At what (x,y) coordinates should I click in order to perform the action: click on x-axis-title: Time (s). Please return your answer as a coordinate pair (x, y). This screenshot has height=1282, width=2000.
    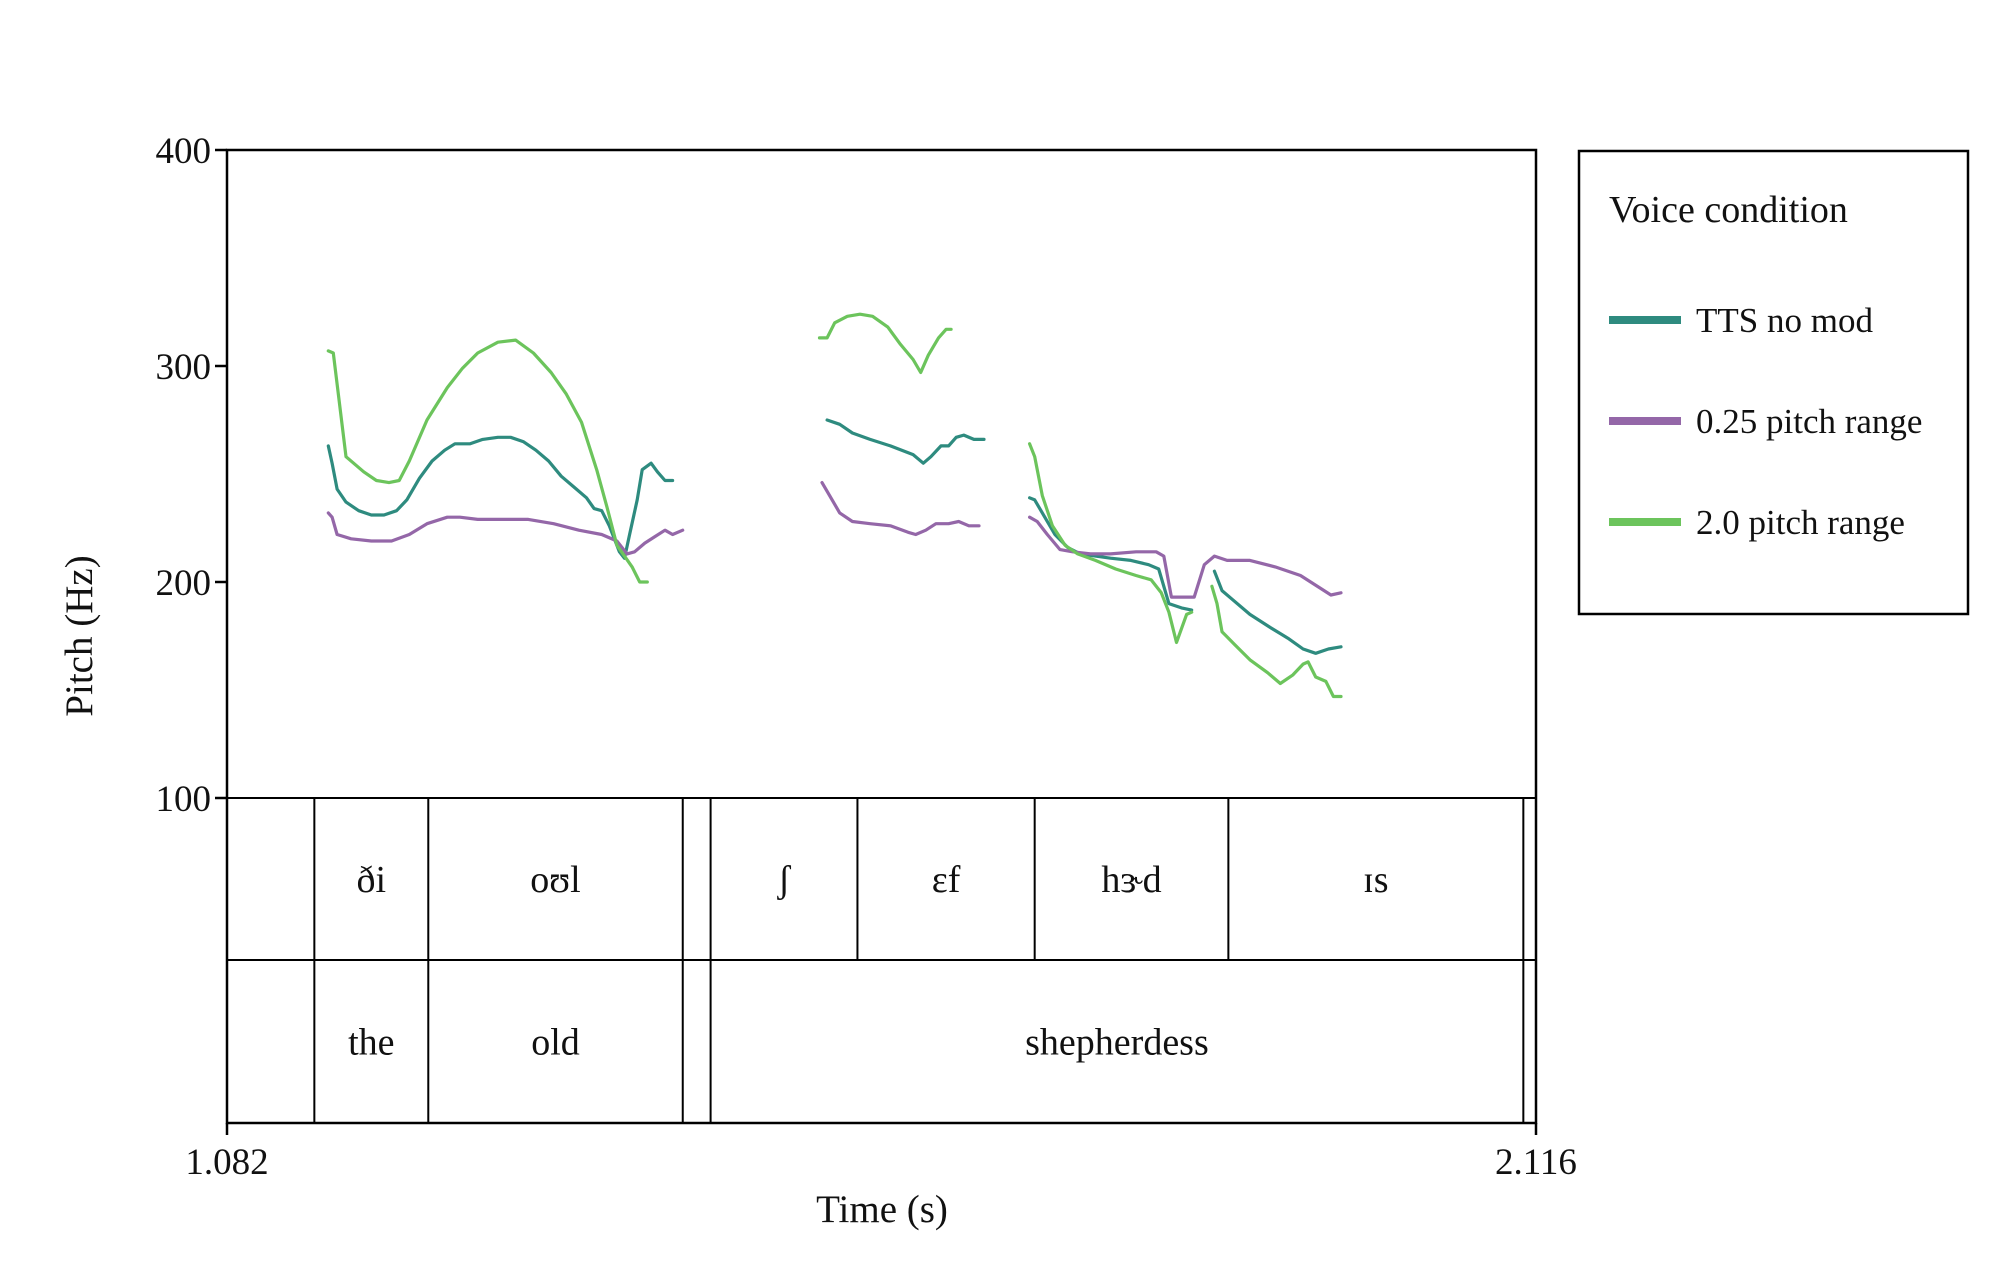
    Looking at the image, I should click on (882, 1209).